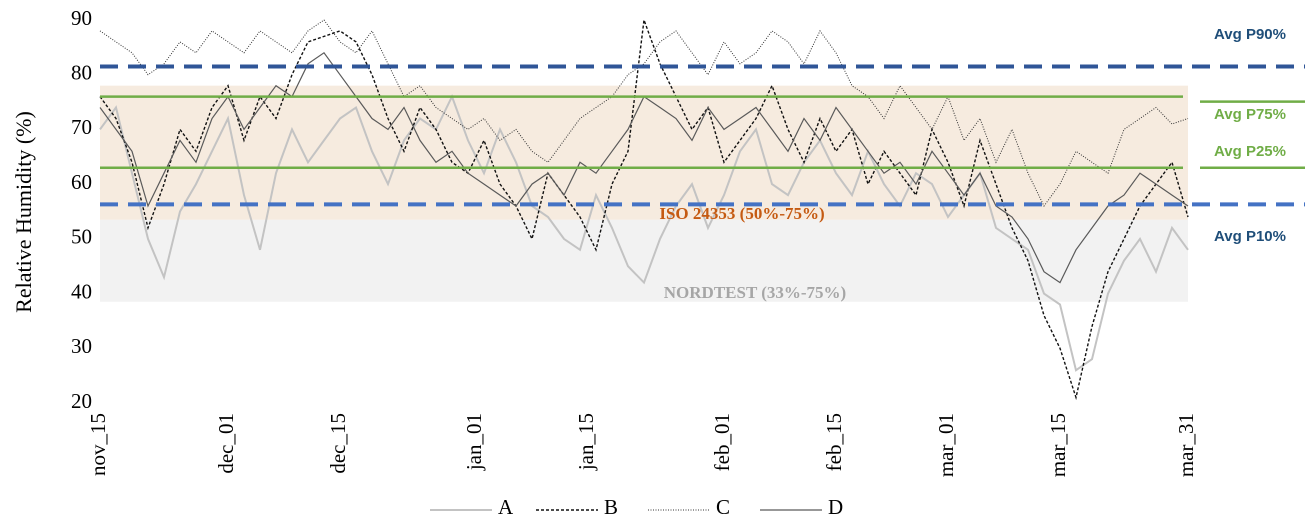 Image resolution: width=1310 pixels, height=525 pixels. Describe the element at coordinates (474, 442) in the screenshot. I see `x-tick-label: jan_01` at that location.